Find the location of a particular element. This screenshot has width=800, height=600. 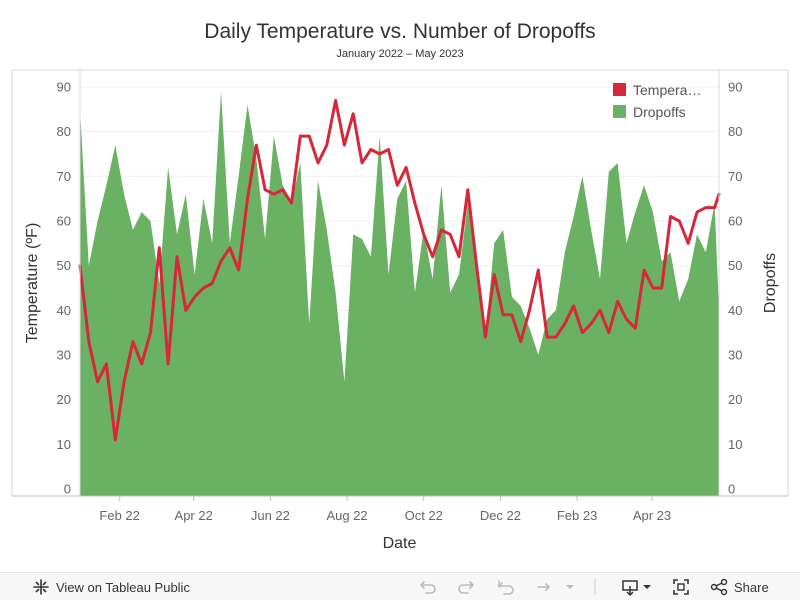

undo-icon is located at coordinates (427, 587).